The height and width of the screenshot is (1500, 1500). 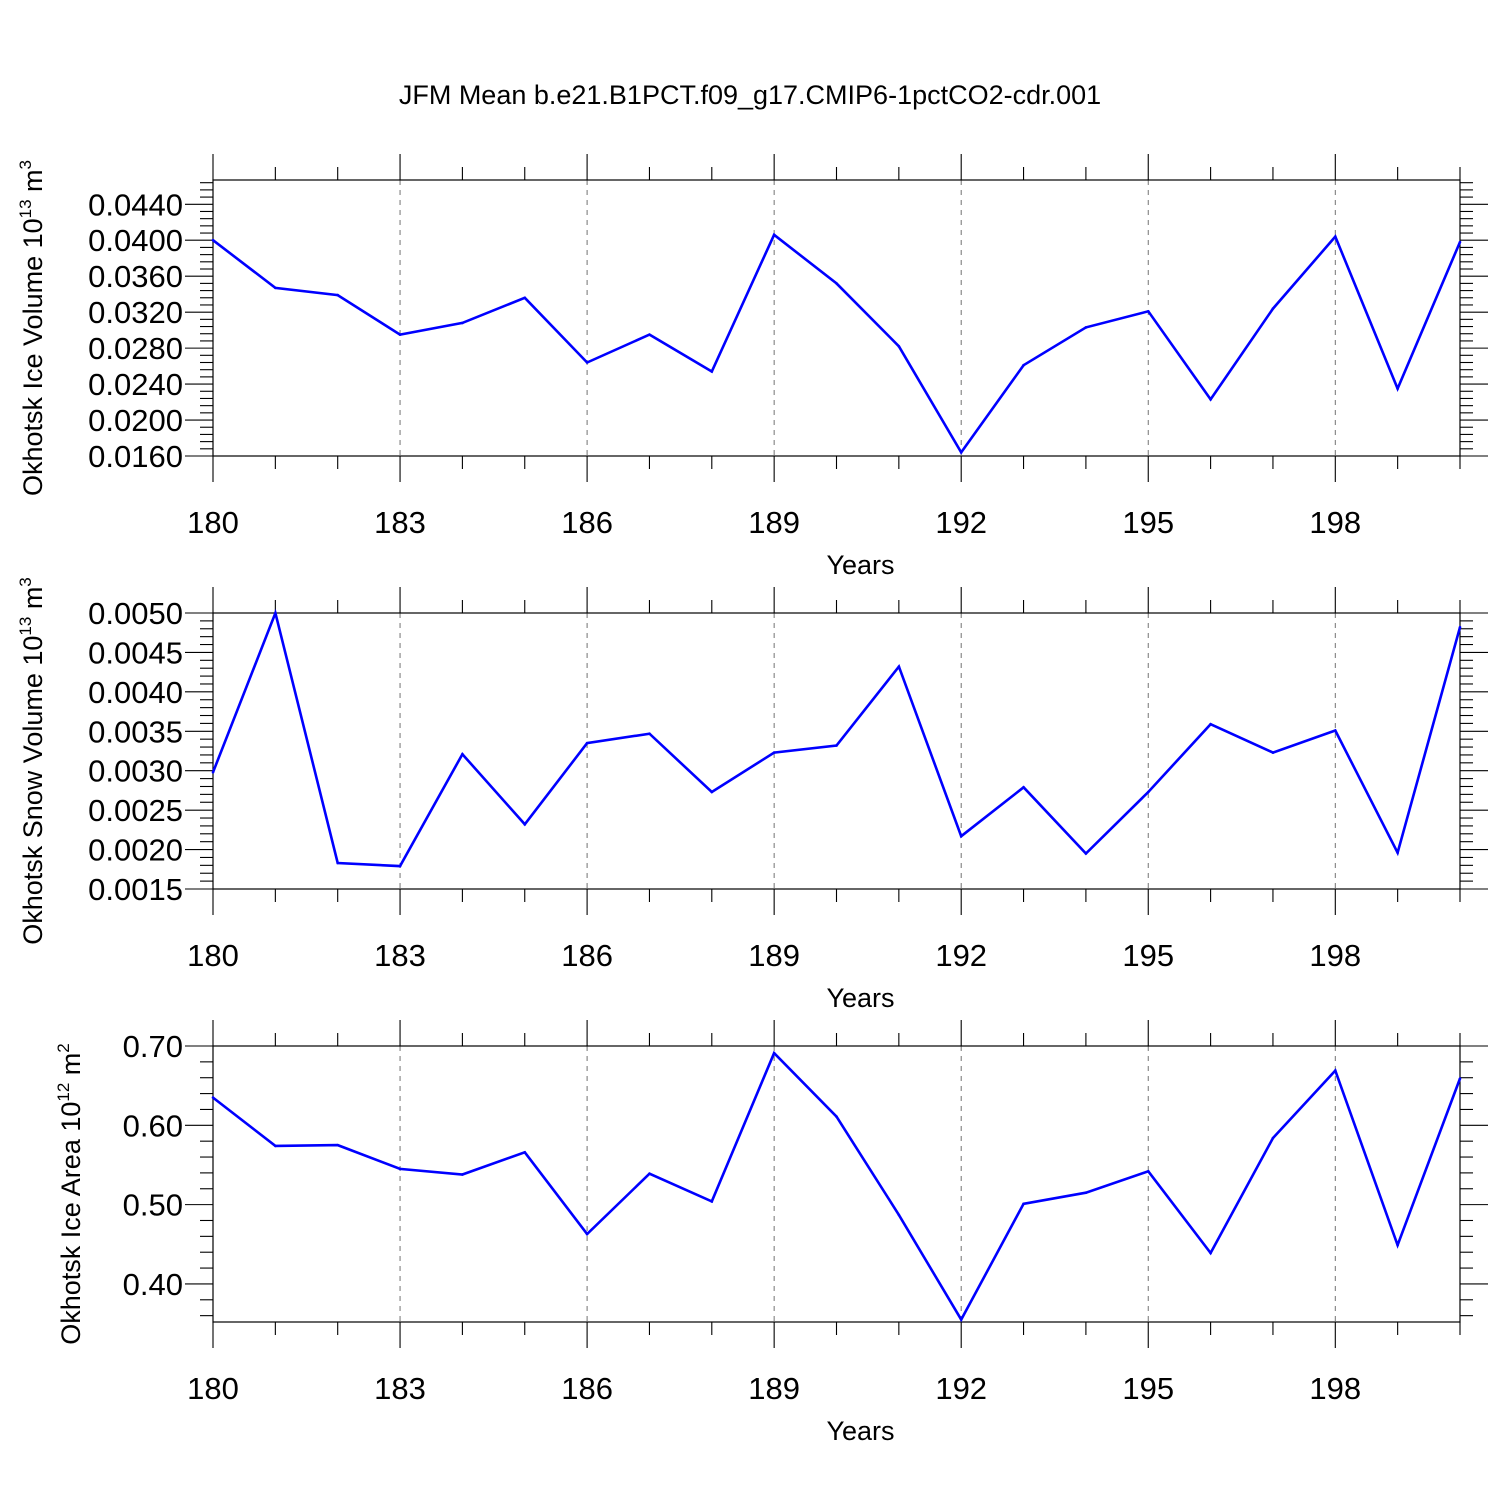 What do you see at coordinates (135, 810) in the screenshot?
I see `y-tick-label: 0.0025` at bounding box center [135, 810].